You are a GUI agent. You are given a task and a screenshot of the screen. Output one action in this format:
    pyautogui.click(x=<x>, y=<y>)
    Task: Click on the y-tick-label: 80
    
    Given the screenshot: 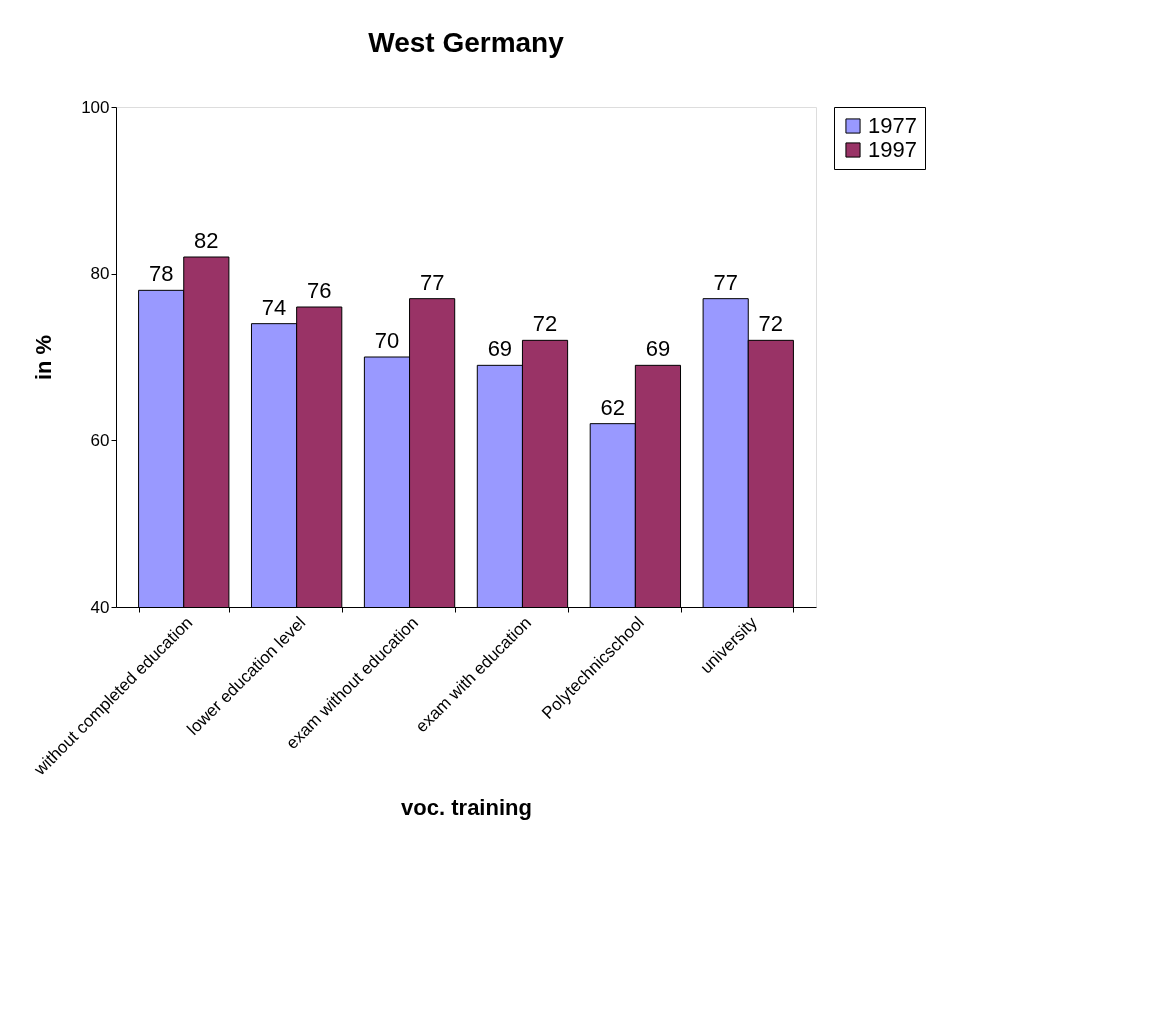 What is the action you would take?
    pyautogui.click(x=100, y=274)
    